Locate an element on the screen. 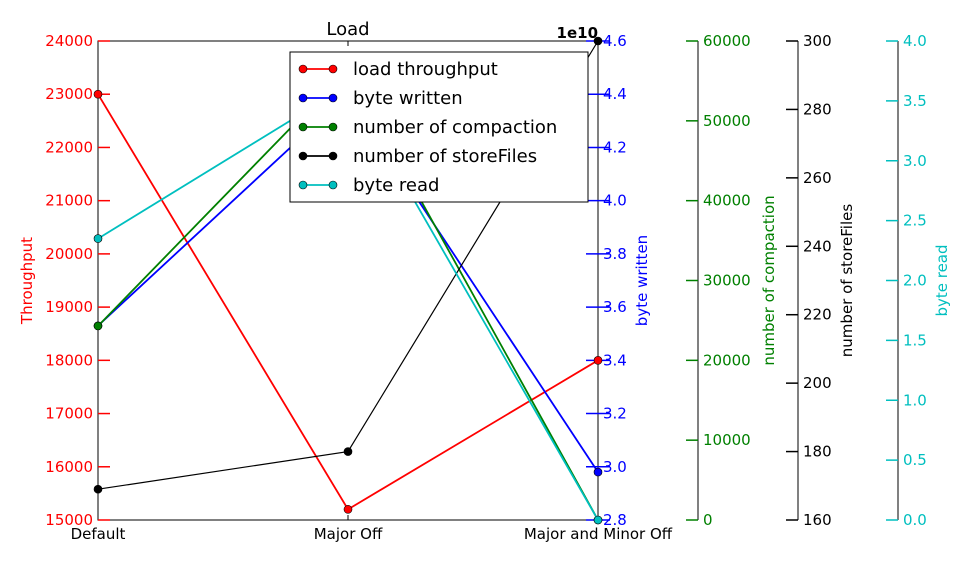 The width and height of the screenshot is (970, 562). y-tick-label-compaction: 40000 is located at coordinates (727, 201).